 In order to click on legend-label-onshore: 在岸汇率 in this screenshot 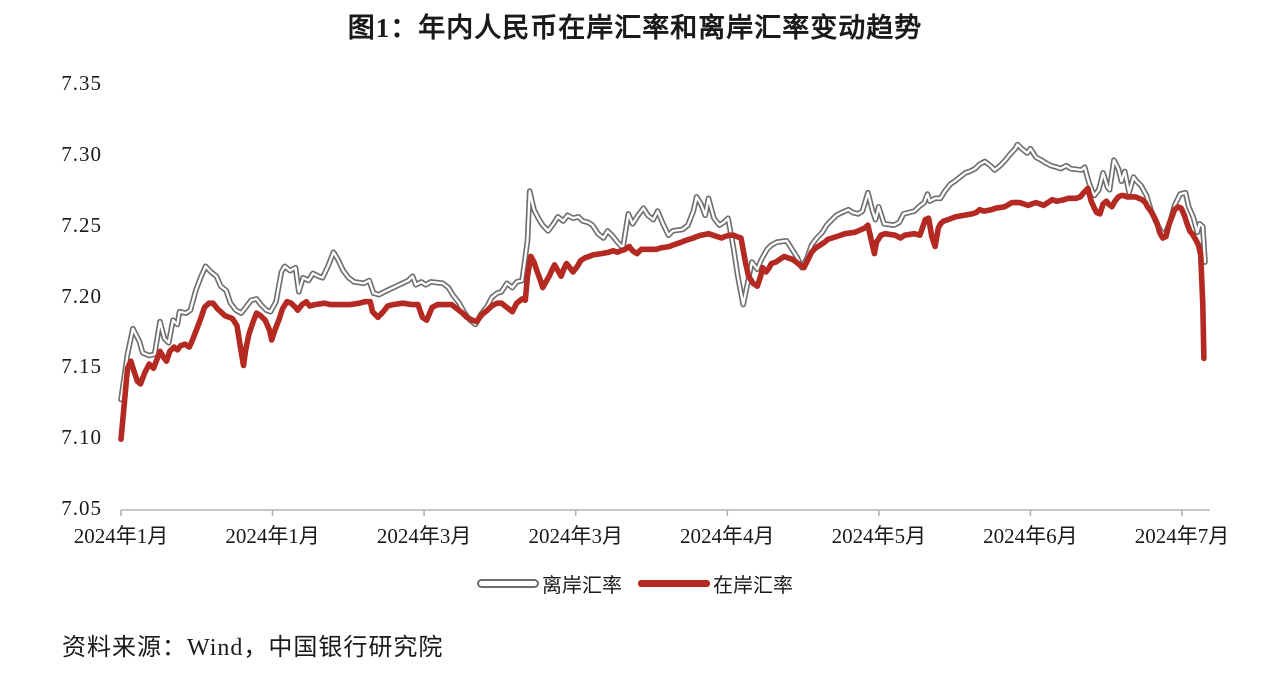, I will do `click(753, 586)`.